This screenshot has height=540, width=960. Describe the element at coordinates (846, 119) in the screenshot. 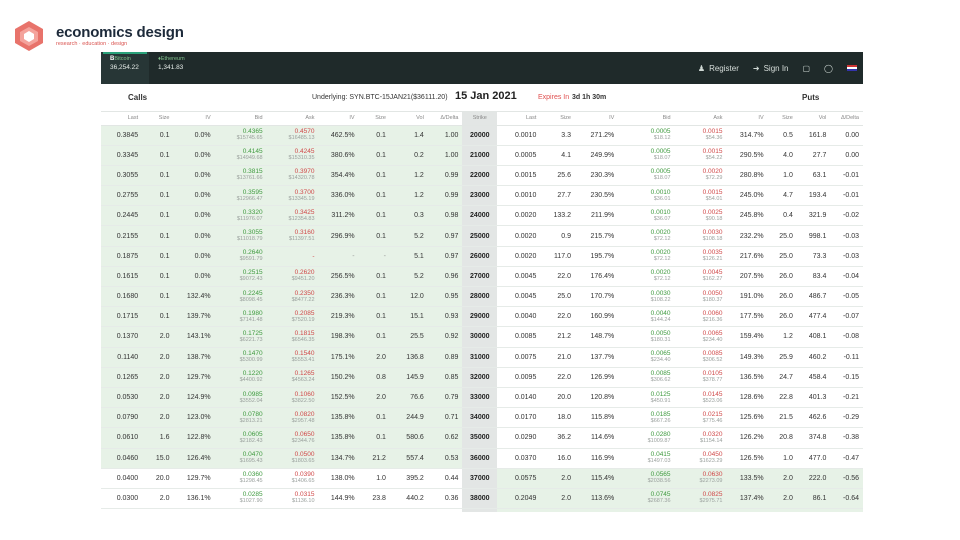

I see `put-column-header: Δ/Delta` at that location.